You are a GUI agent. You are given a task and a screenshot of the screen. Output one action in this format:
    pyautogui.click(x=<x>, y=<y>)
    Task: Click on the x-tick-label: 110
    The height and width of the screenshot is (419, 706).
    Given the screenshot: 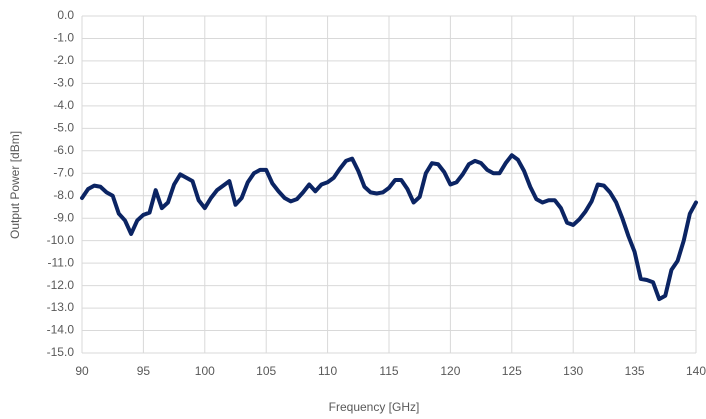 What is the action you would take?
    pyautogui.click(x=327, y=371)
    